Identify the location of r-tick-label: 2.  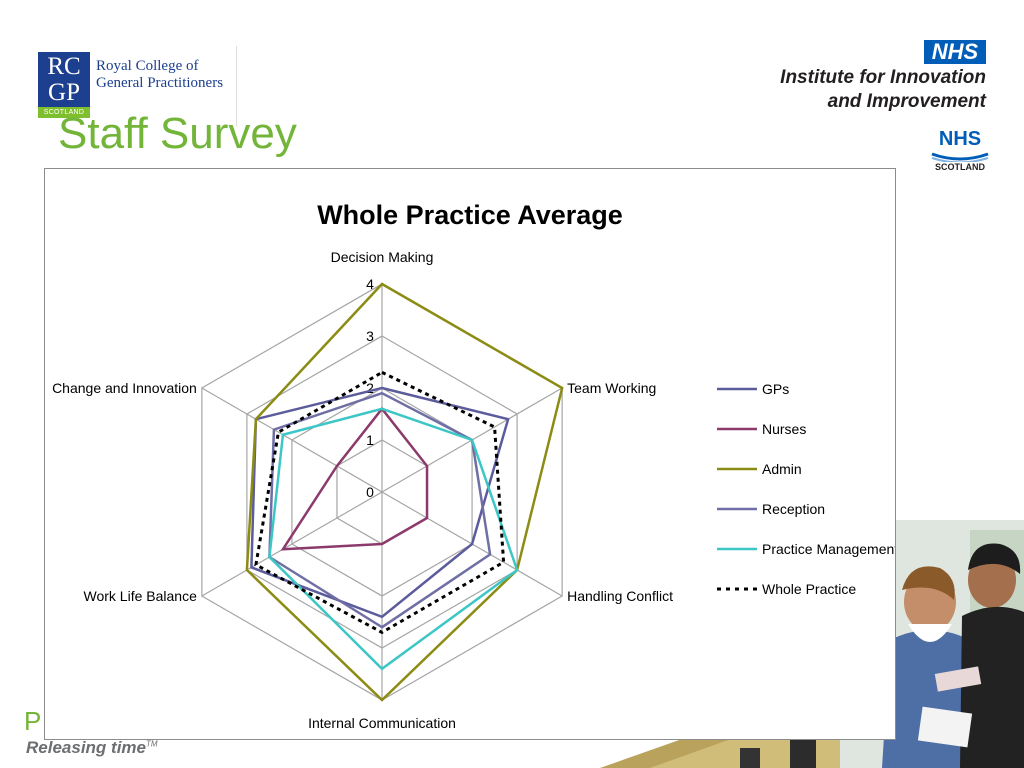
(370, 388).